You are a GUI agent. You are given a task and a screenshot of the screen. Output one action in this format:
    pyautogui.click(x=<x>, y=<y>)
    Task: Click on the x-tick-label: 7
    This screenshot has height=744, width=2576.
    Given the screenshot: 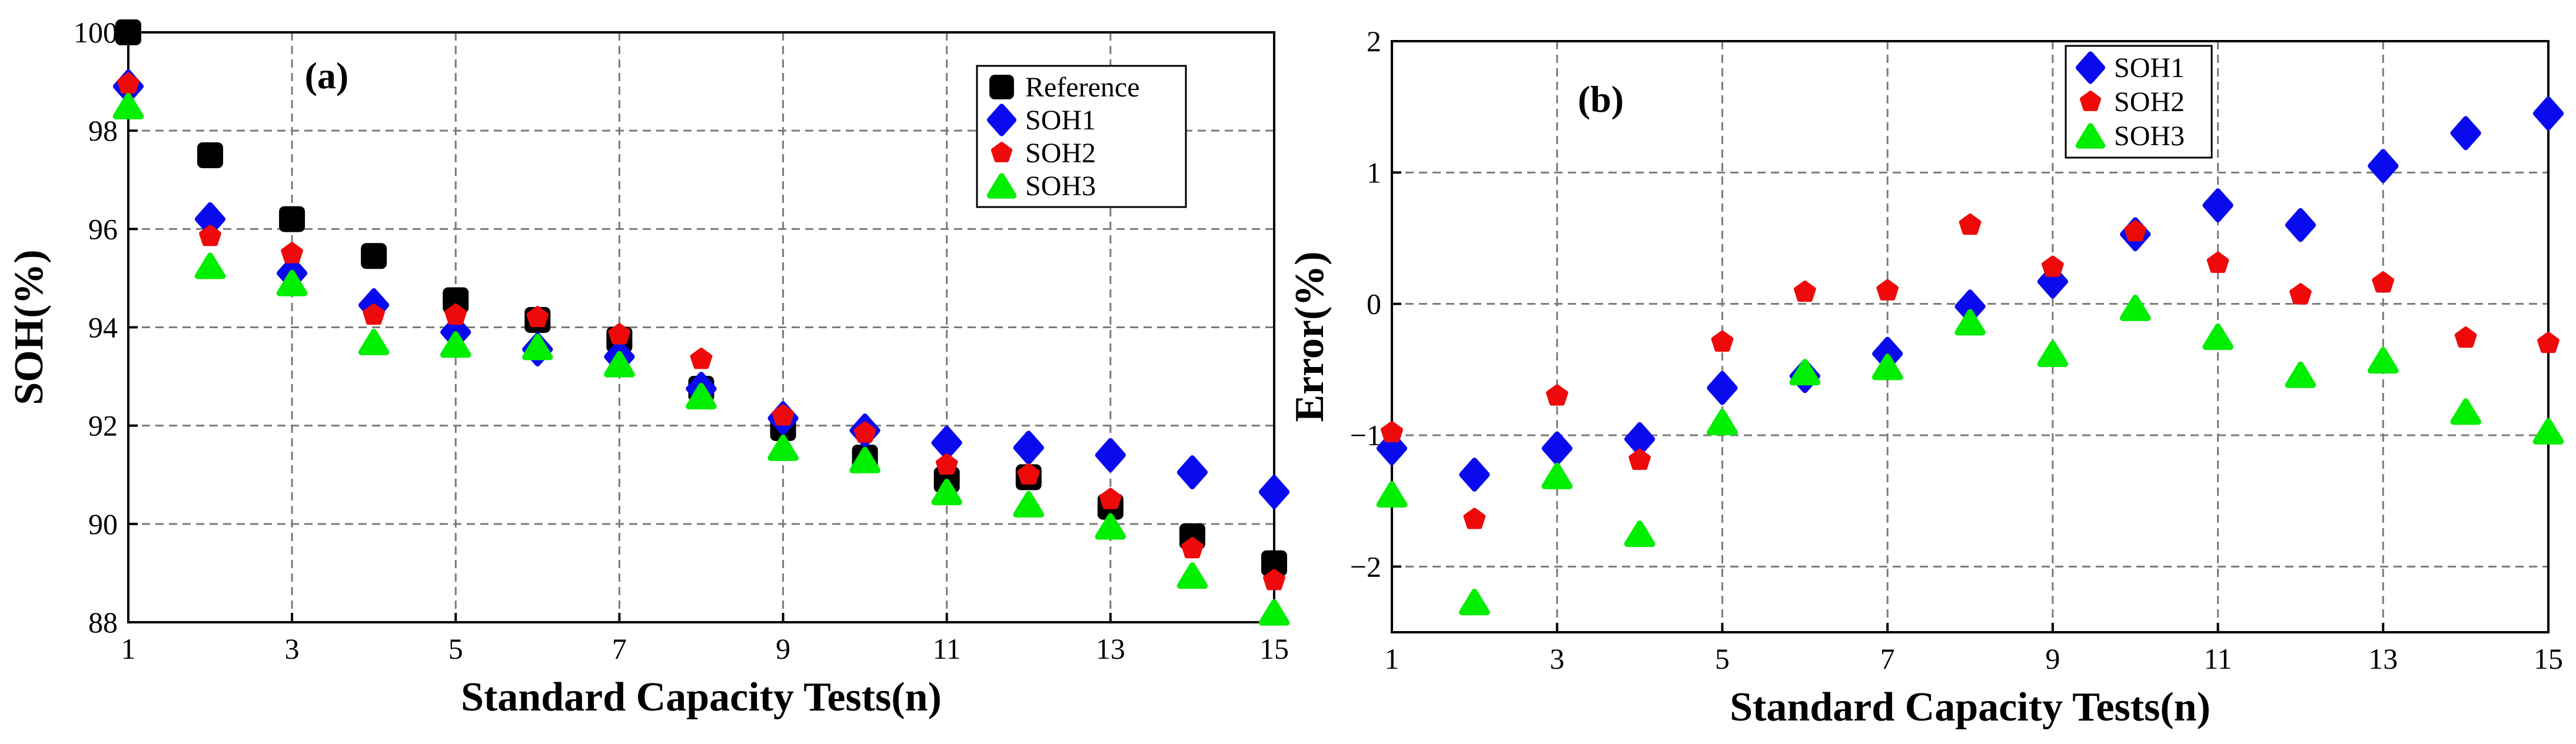 What is the action you would take?
    pyautogui.click(x=1887, y=658)
    